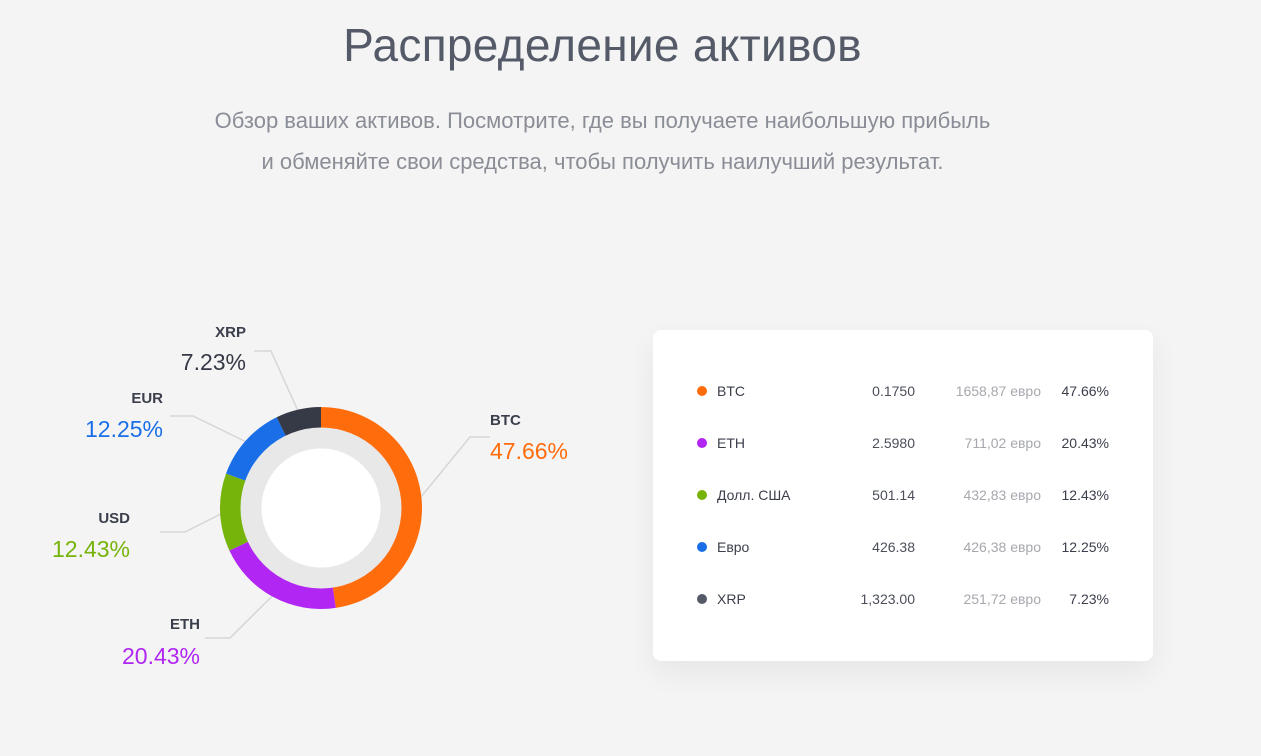 This screenshot has width=1261, height=756. What do you see at coordinates (240, 615) in the screenshot?
I see `leader-line-eth` at bounding box center [240, 615].